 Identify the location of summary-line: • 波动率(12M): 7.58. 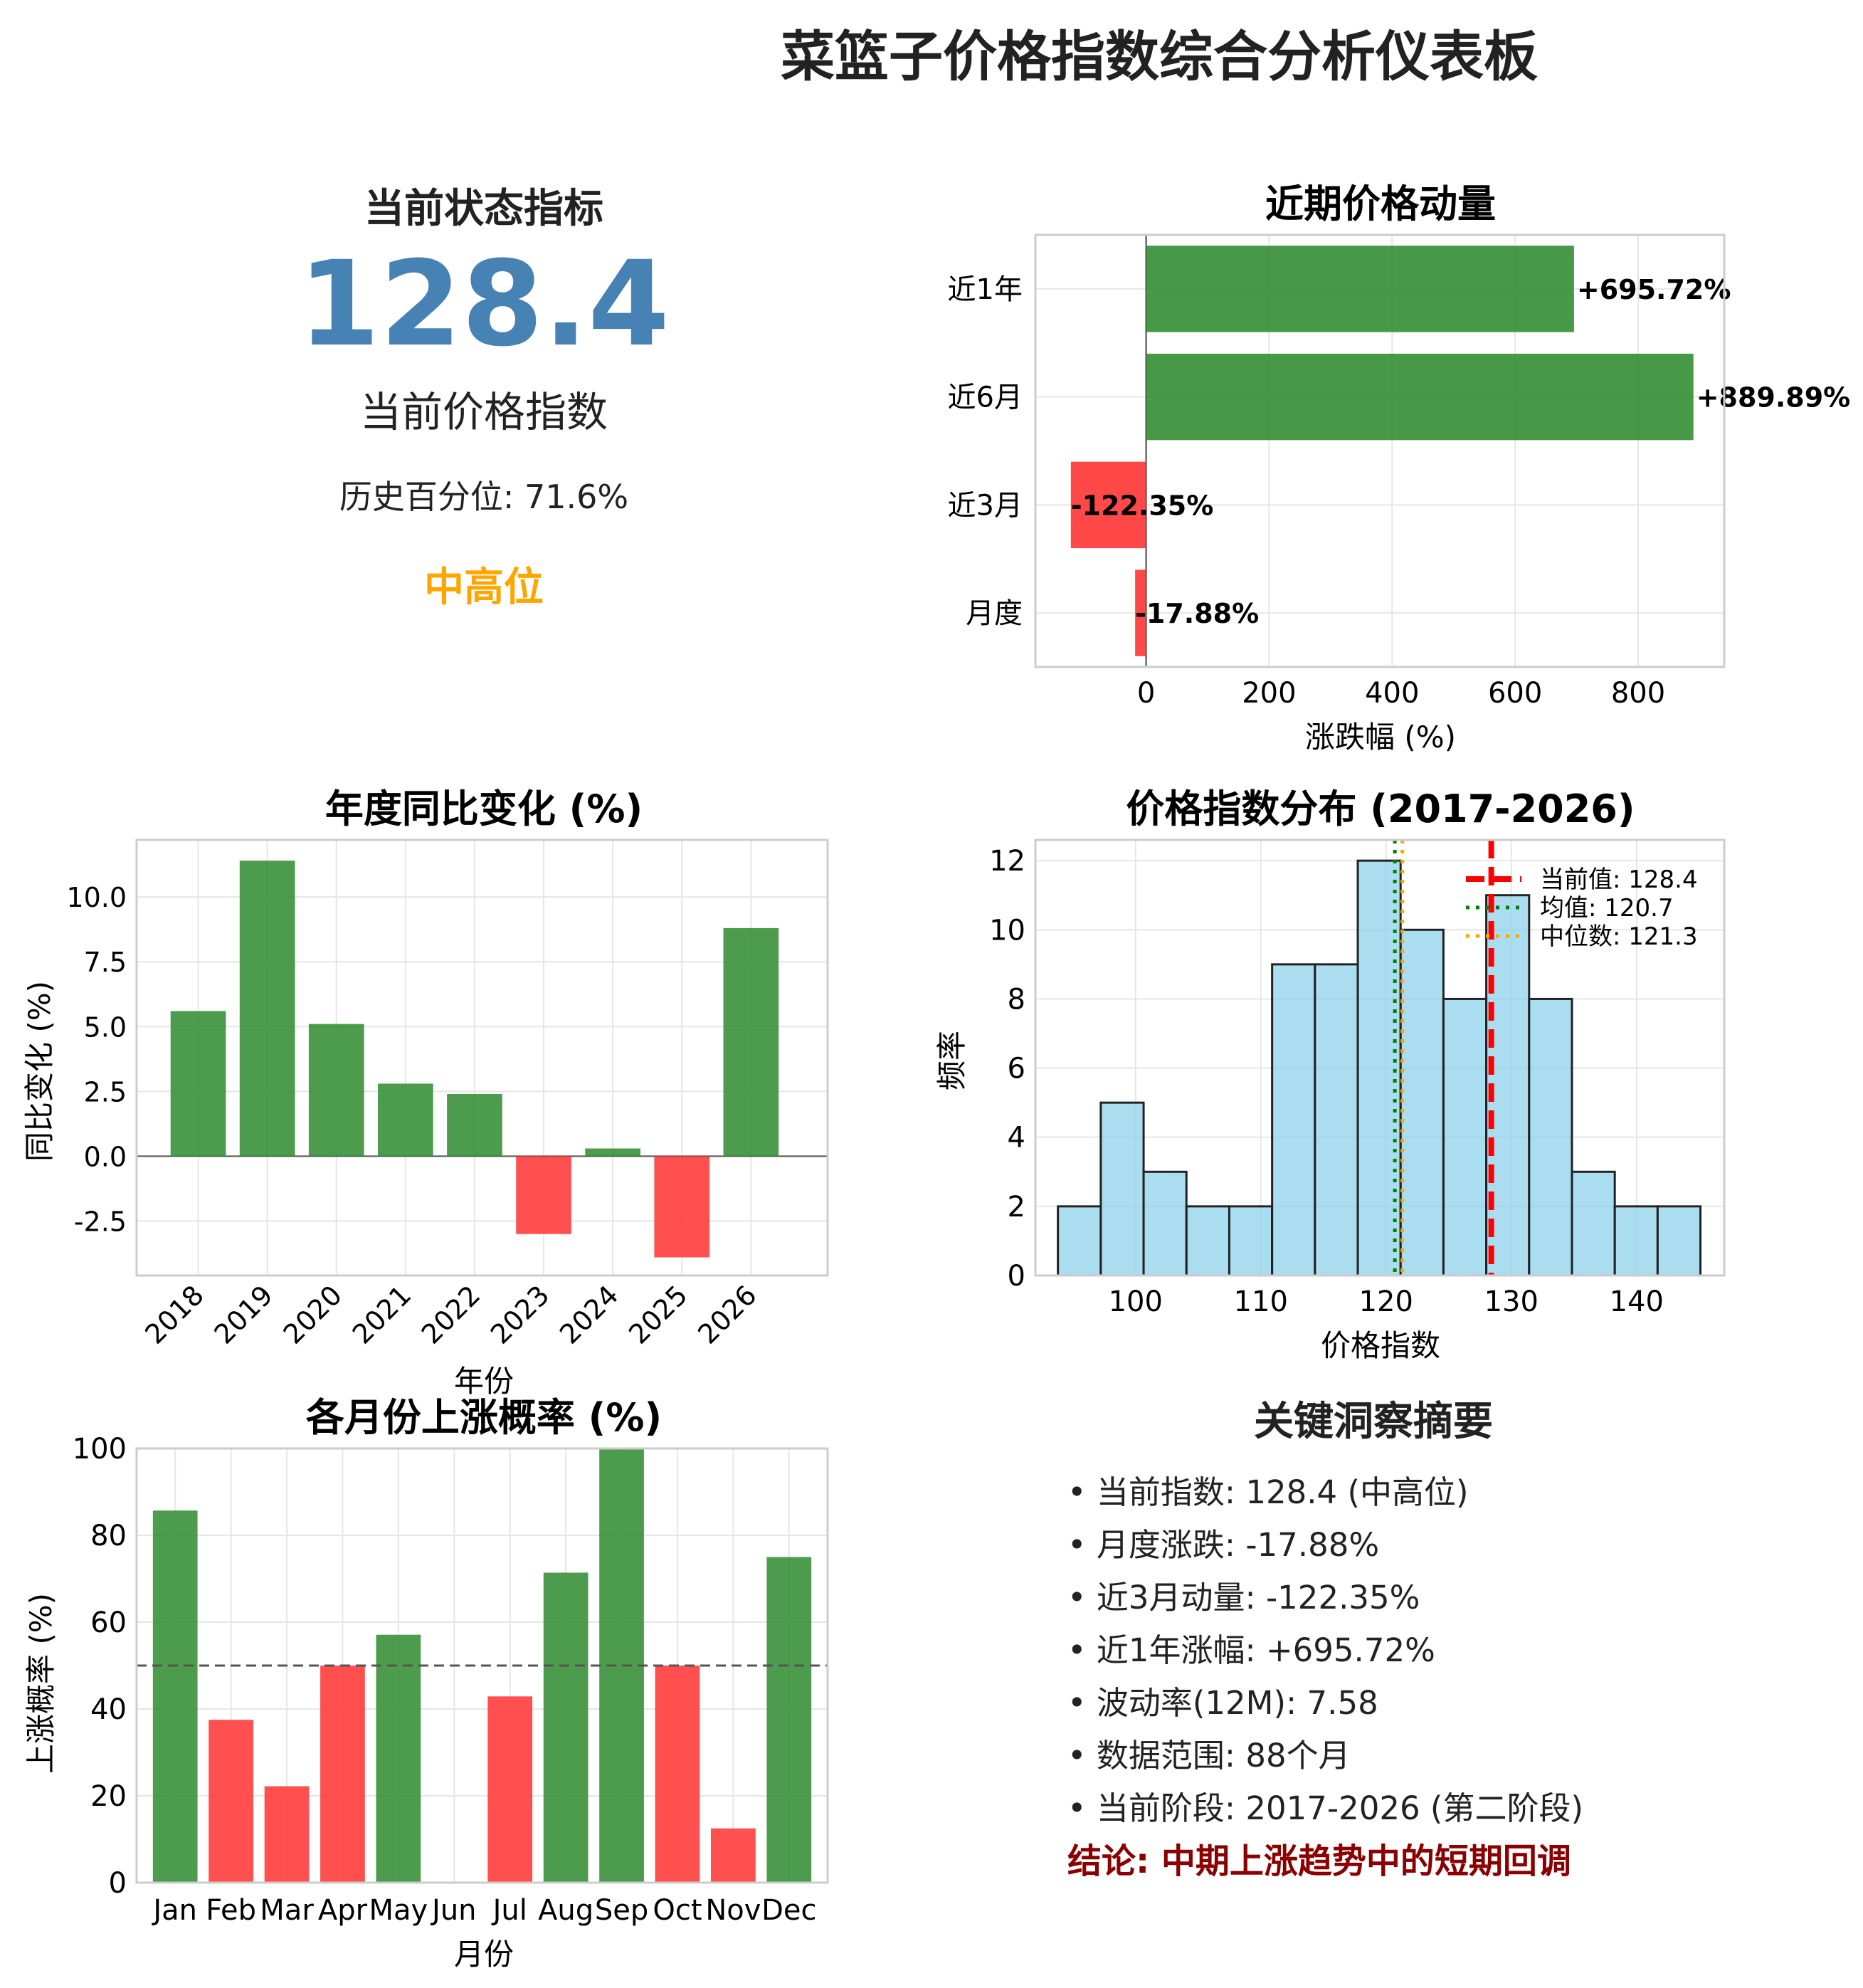
(1222, 1703).